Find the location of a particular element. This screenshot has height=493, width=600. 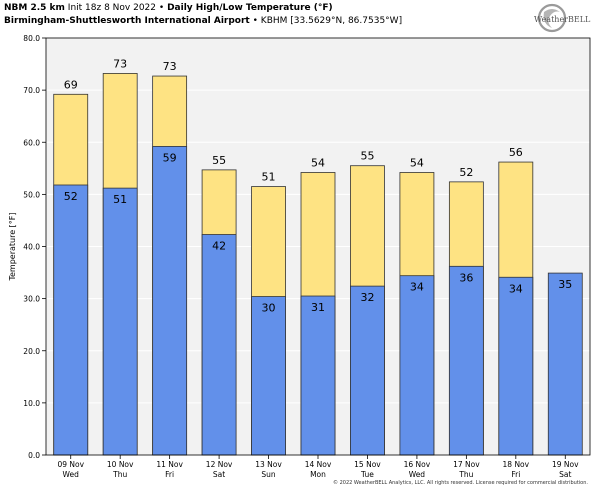

y-tick-label: 40.0 is located at coordinates (31, 247).